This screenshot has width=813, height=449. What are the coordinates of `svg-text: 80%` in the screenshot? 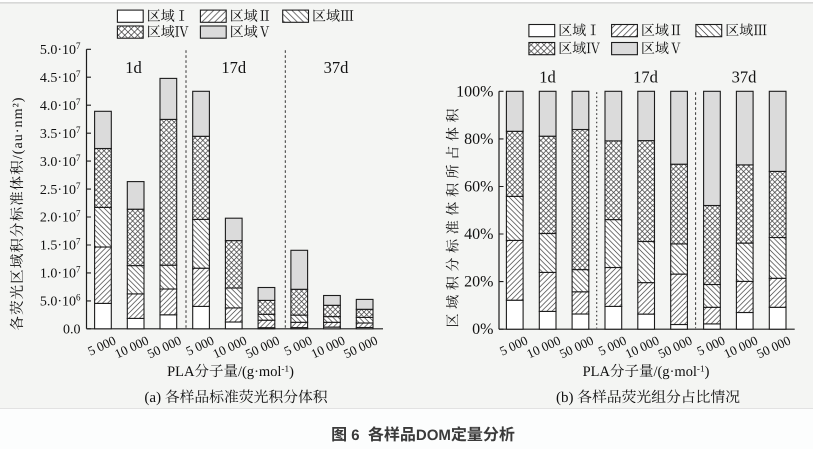 It's located at (478, 139).